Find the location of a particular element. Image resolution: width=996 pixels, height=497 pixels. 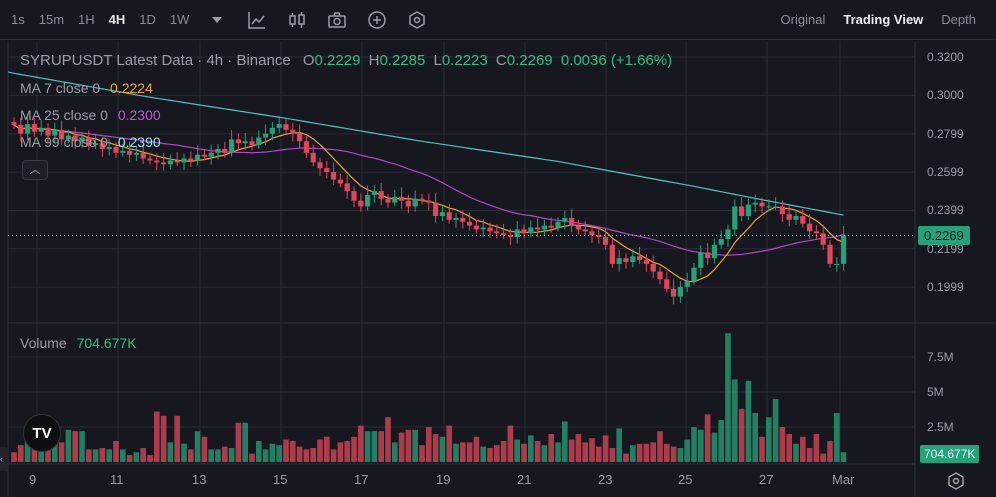

ma99-label: MA 99 close 0 is located at coordinates (64, 142).